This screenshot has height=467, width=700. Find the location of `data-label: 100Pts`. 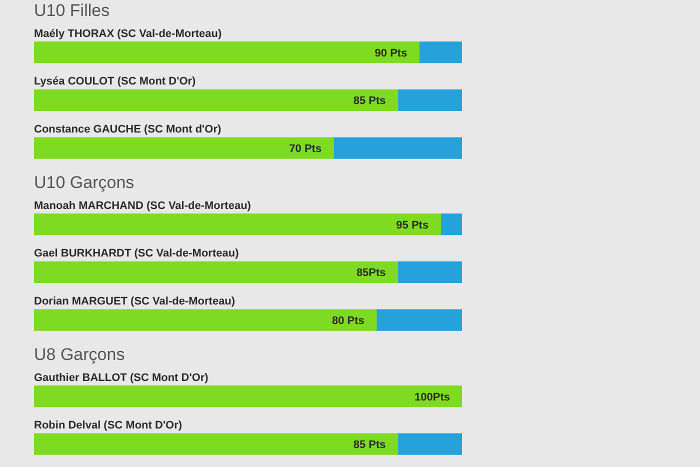

data-label: 100Pts is located at coordinates (432, 397).